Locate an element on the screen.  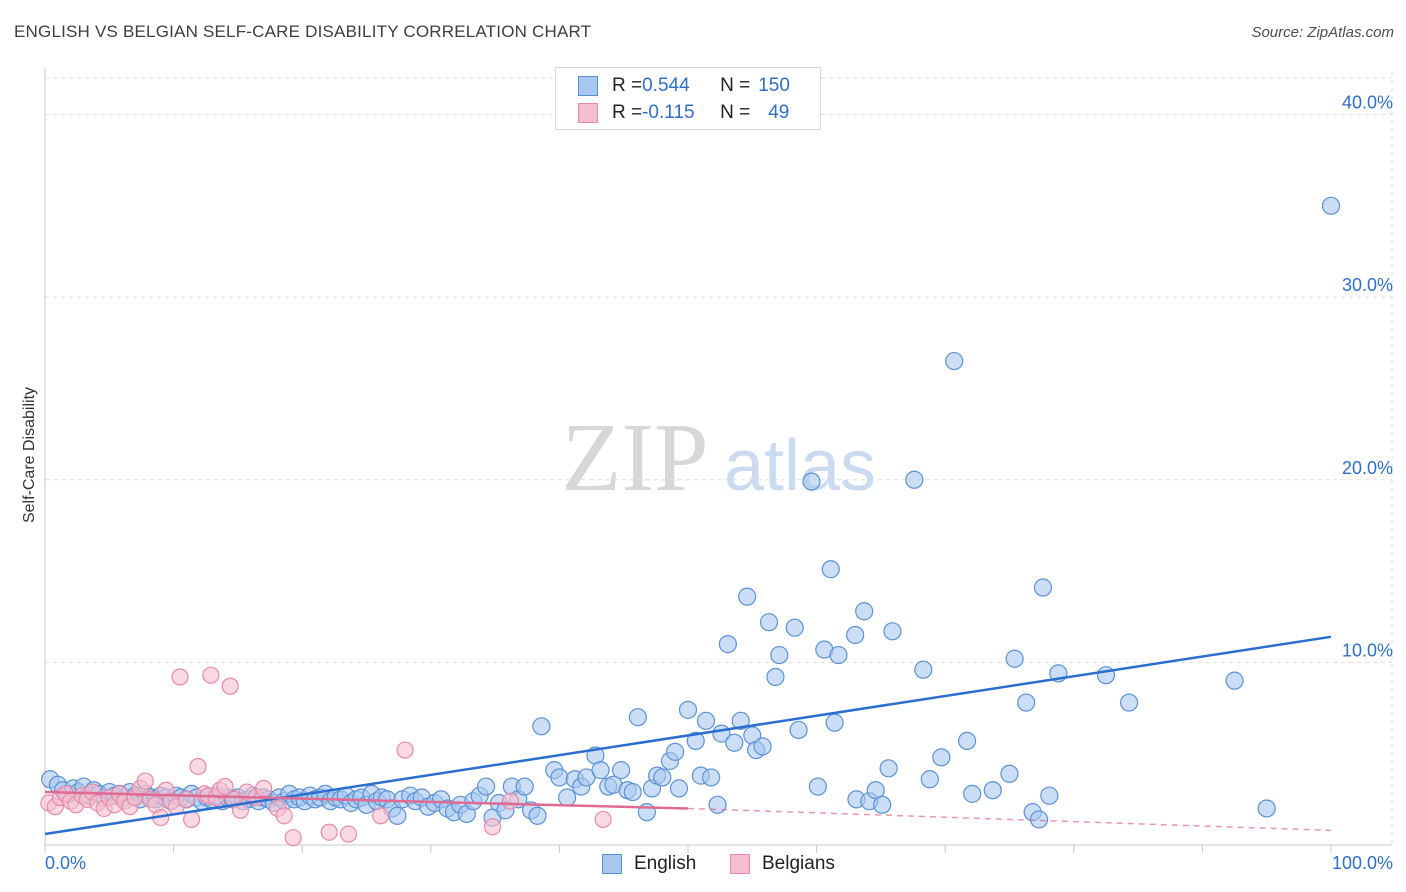
english-r-value: 0.544 is located at coordinates (666, 85).